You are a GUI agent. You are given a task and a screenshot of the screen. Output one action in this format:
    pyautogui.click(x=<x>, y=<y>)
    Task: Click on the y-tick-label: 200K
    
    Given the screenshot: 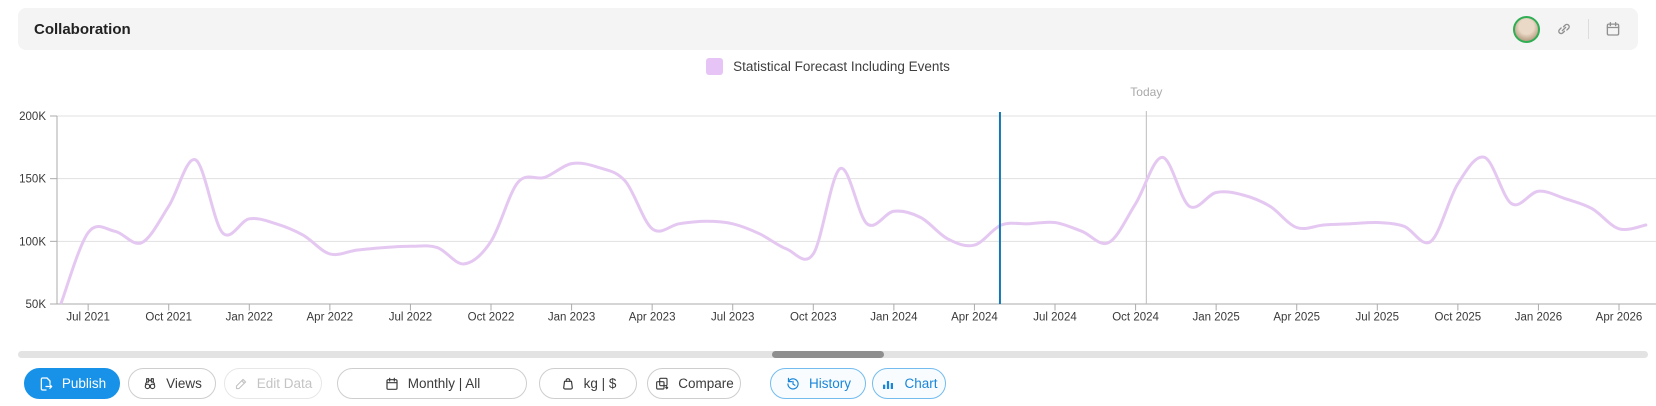 What is the action you would take?
    pyautogui.click(x=32, y=117)
    